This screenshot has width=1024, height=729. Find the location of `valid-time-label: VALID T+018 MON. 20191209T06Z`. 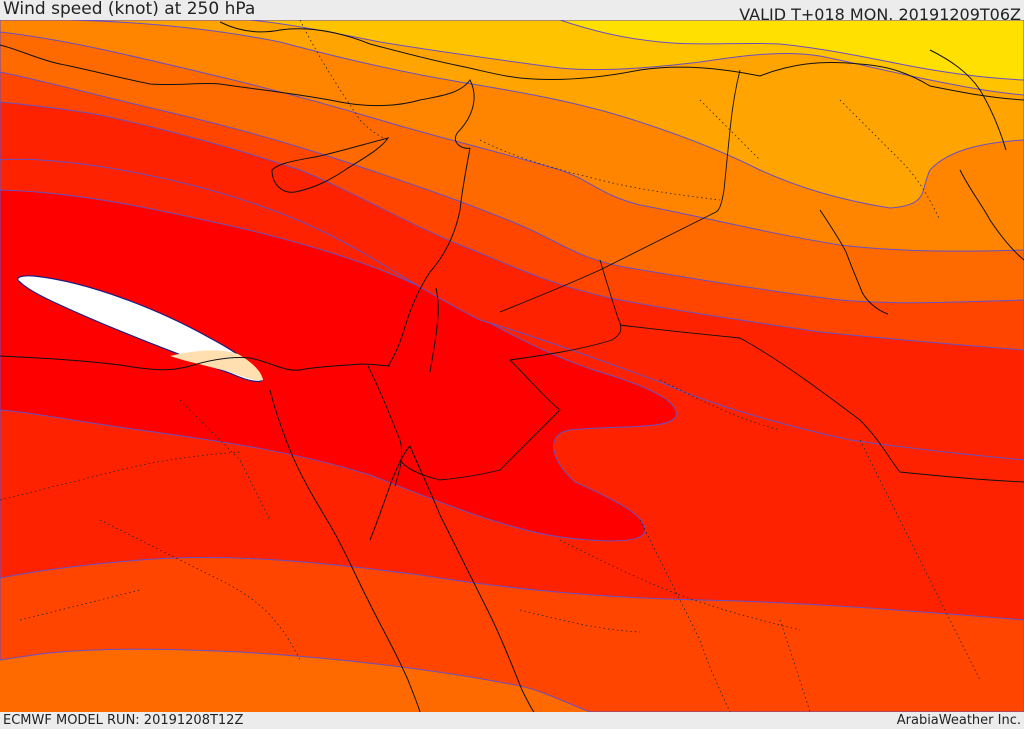

valid-time-label: VALID T+018 MON. 20191209T06Z is located at coordinates (880, 14).